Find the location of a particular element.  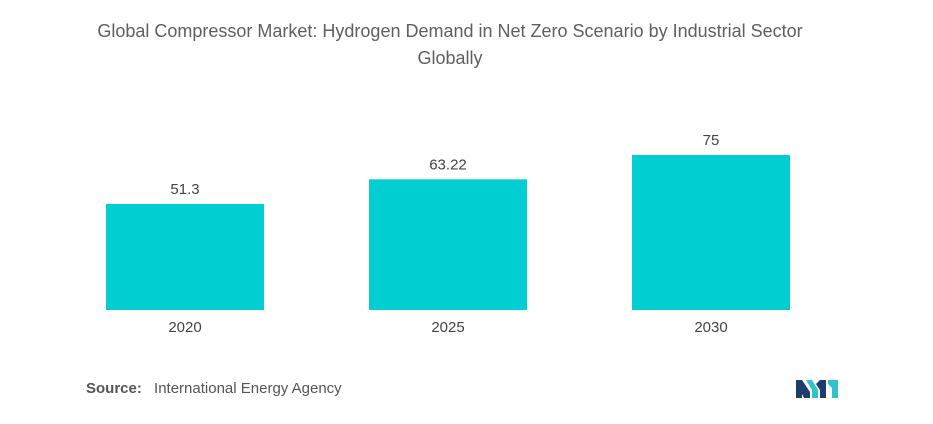

bar-2025 is located at coordinates (448, 244).